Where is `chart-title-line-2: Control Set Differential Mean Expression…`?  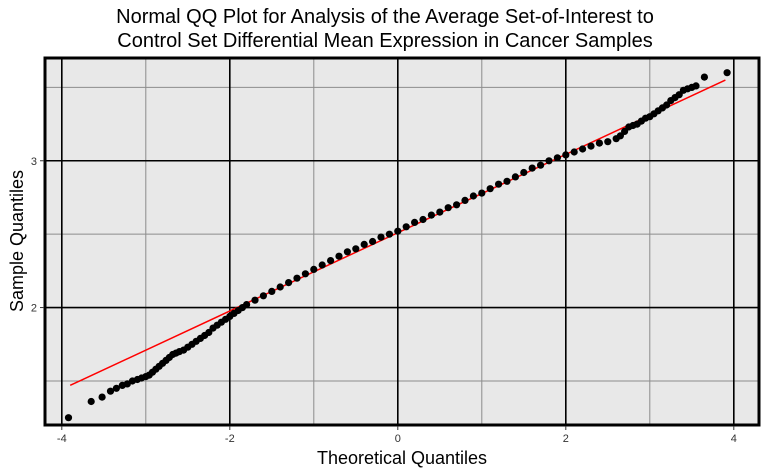 chart-title-line-2: Control Set Differential Mean Expression… is located at coordinates (385, 41).